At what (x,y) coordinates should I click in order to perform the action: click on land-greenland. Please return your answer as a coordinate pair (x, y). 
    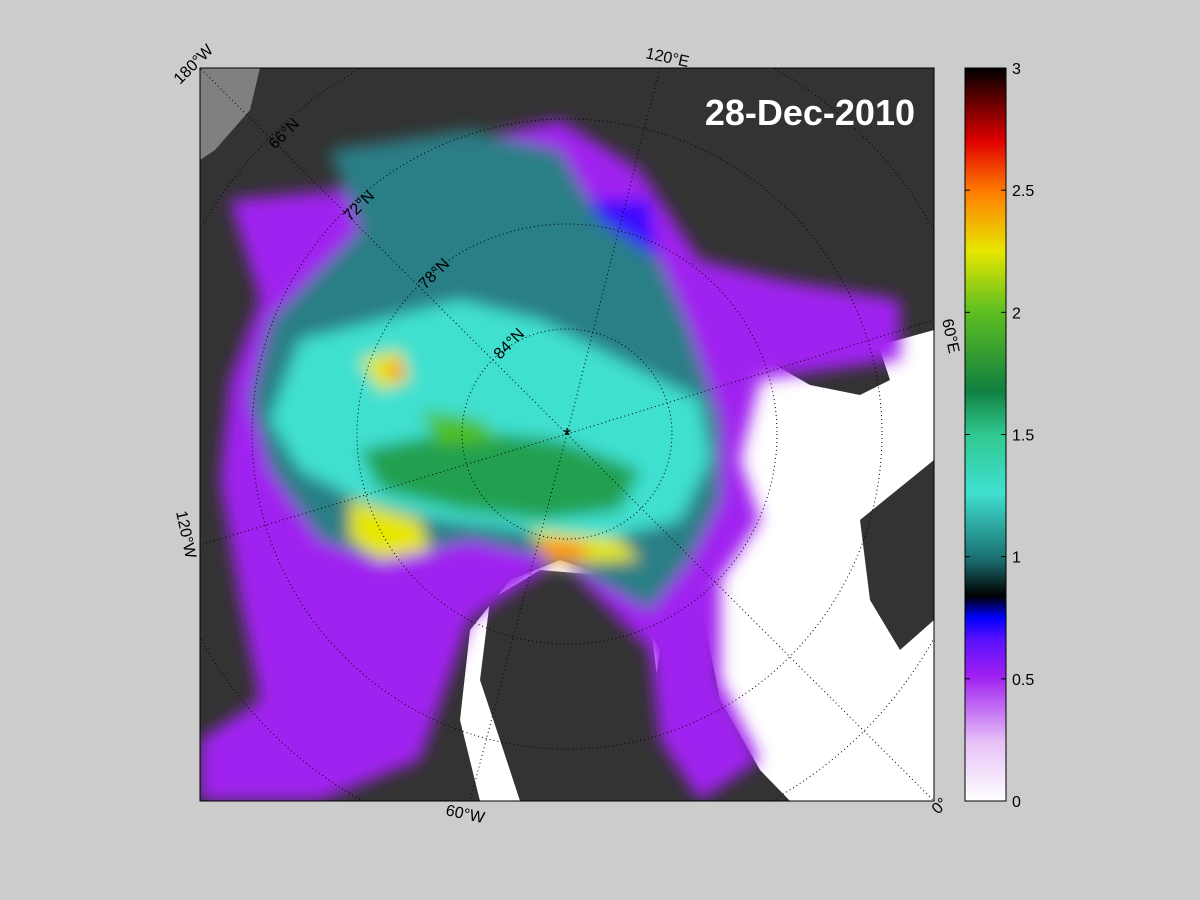
    Looking at the image, I should click on (570, 685).